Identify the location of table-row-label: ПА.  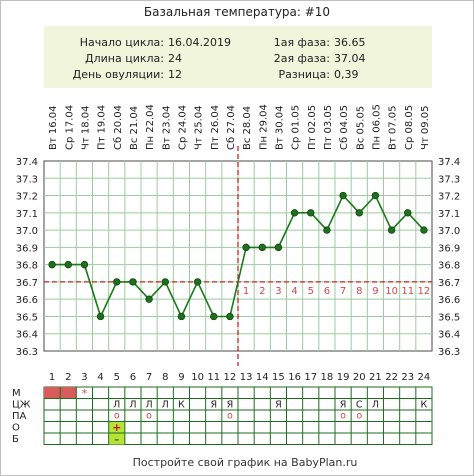
(19, 416).